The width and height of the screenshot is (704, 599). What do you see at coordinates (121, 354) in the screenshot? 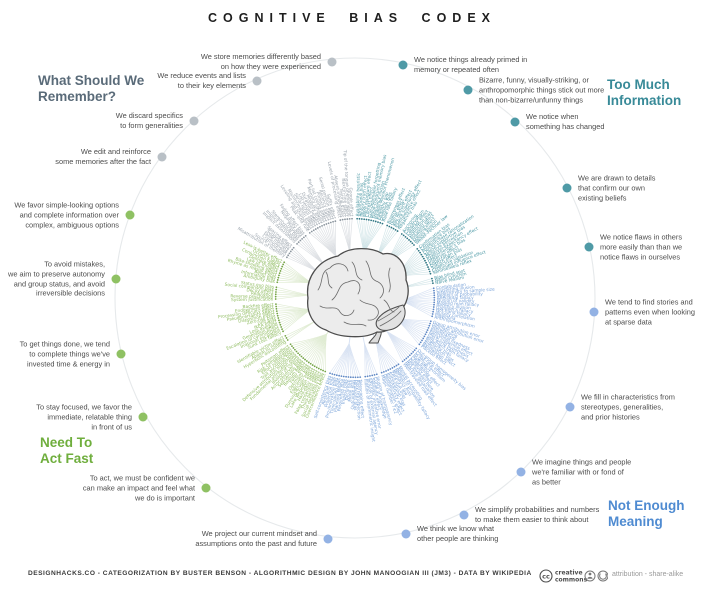
I see `callout-dot-get-things-done` at bounding box center [121, 354].